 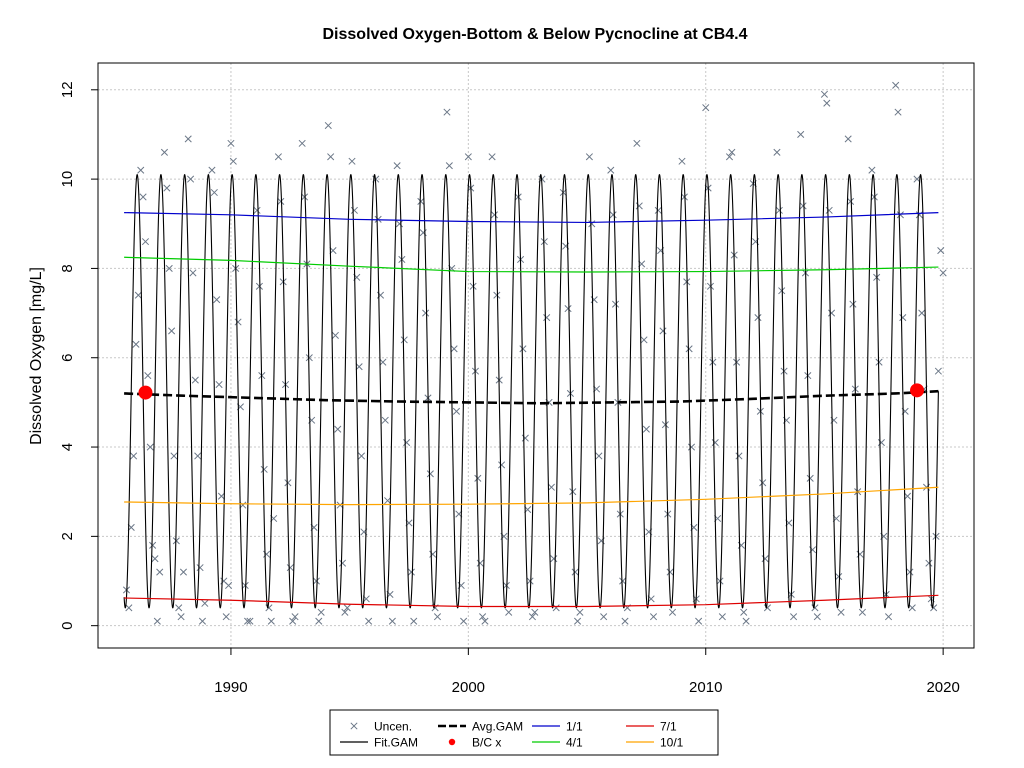 I want to click on y-tick-label: 2, so click(x=67, y=536).